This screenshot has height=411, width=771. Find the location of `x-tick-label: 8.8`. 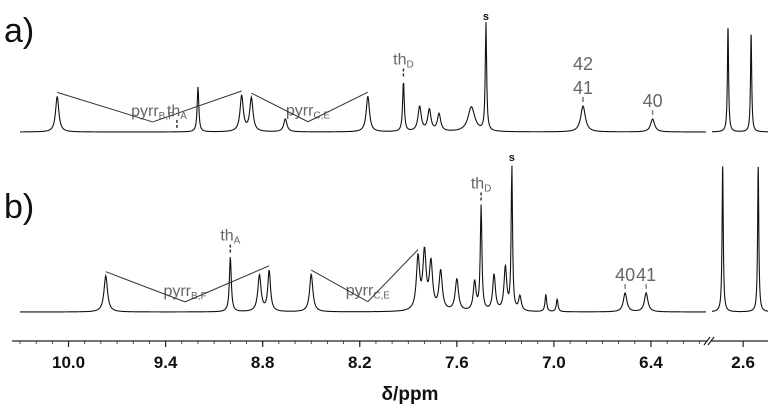

x-tick-label: 8.8 is located at coordinates (263, 362).